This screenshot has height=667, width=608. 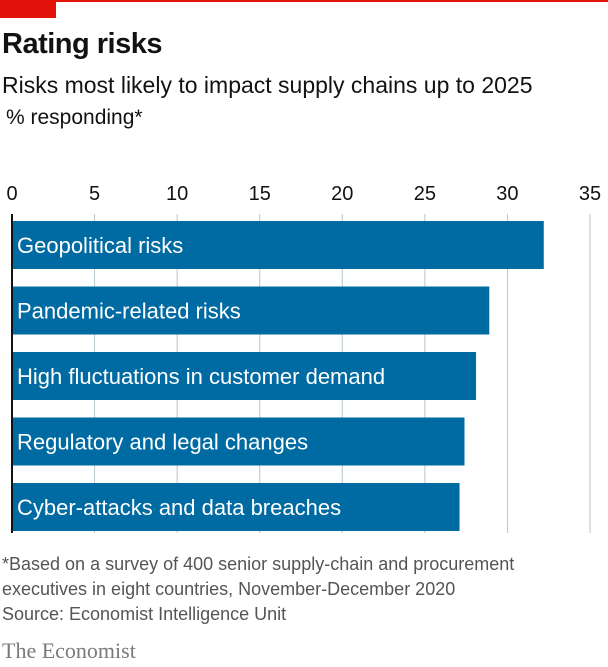 I want to click on bar-label: Cyber-attacks and data breaches, so click(x=179, y=507).